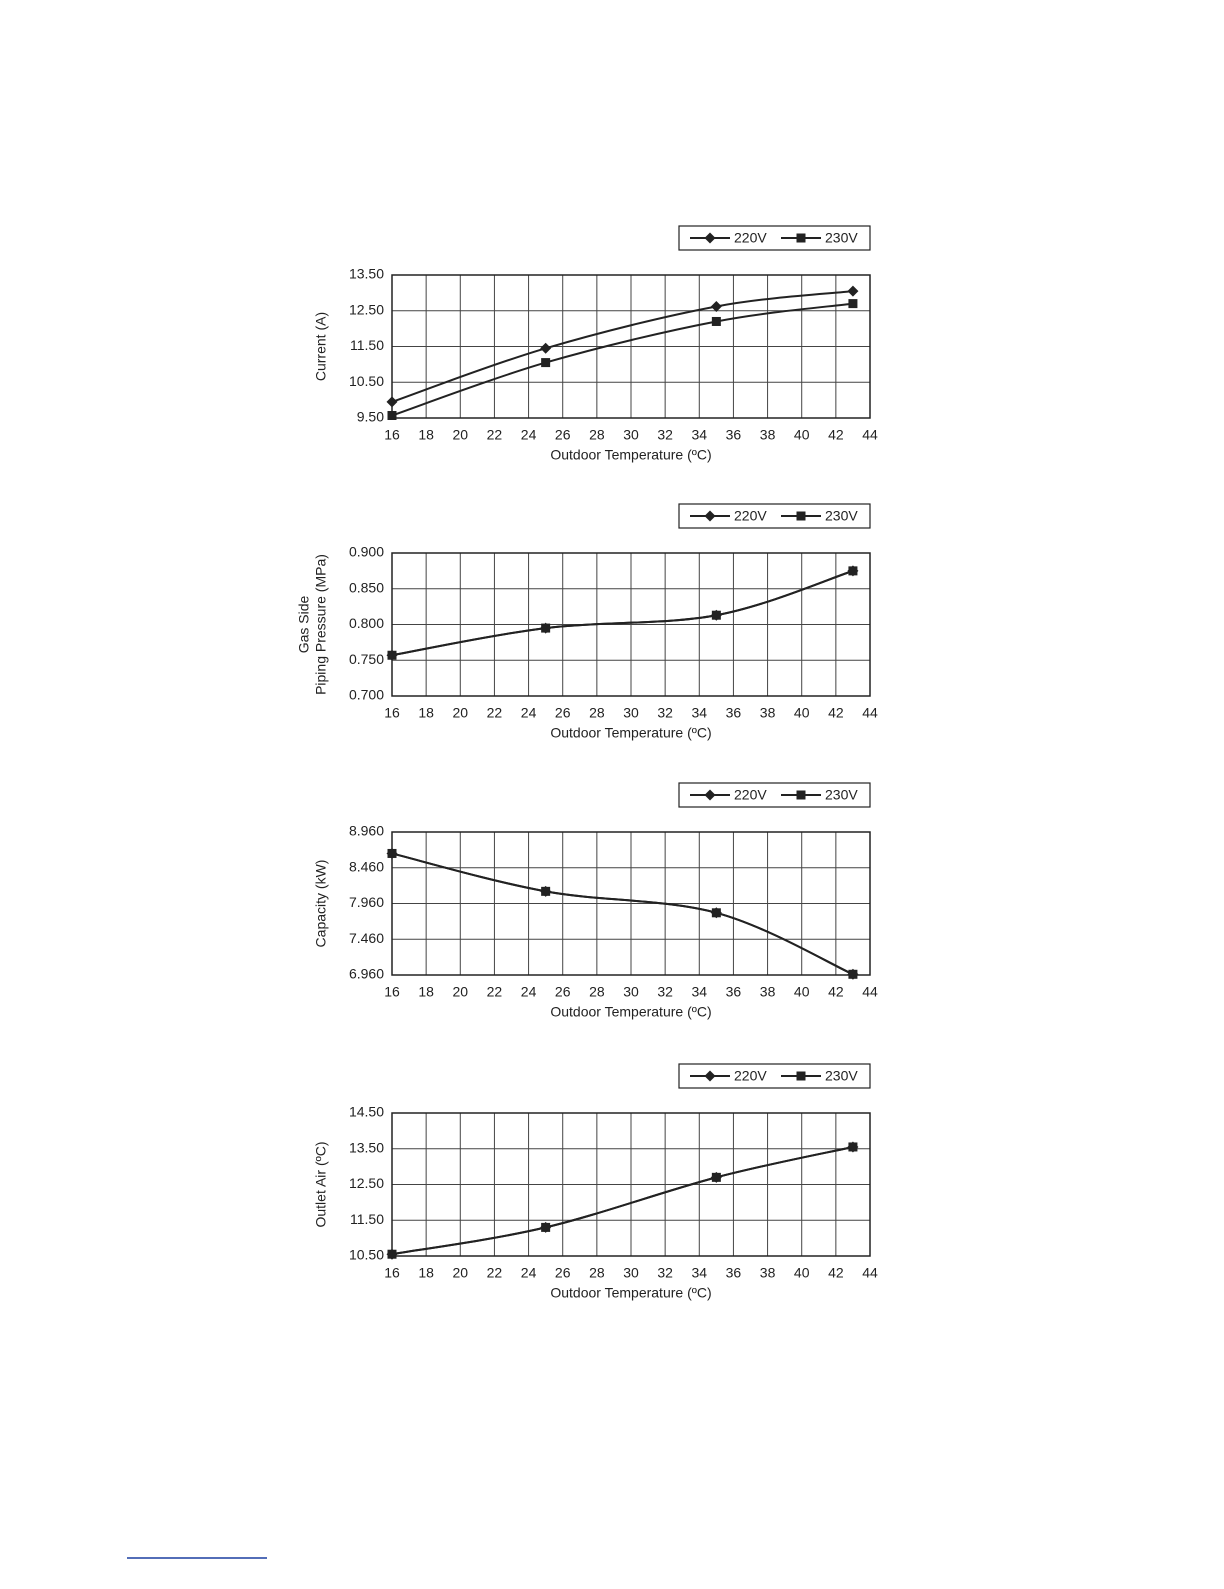  Describe the element at coordinates (366, 695) in the screenshot. I see `y-tick-label: 0.700` at that location.